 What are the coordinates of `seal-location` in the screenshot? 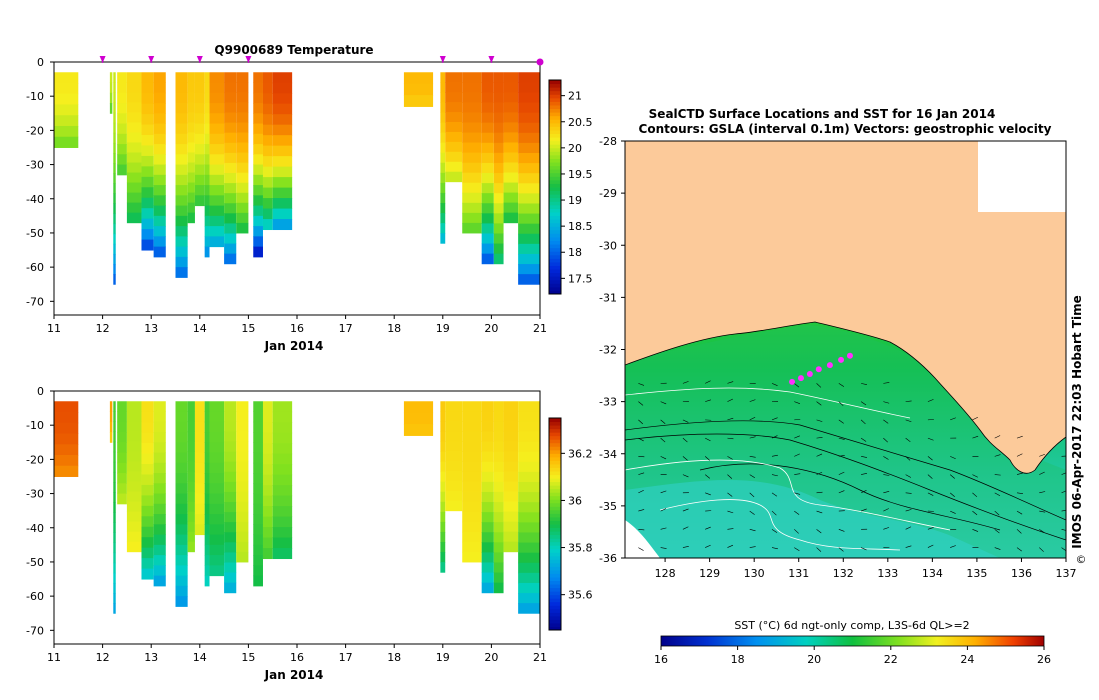 It's located at (792, 381).